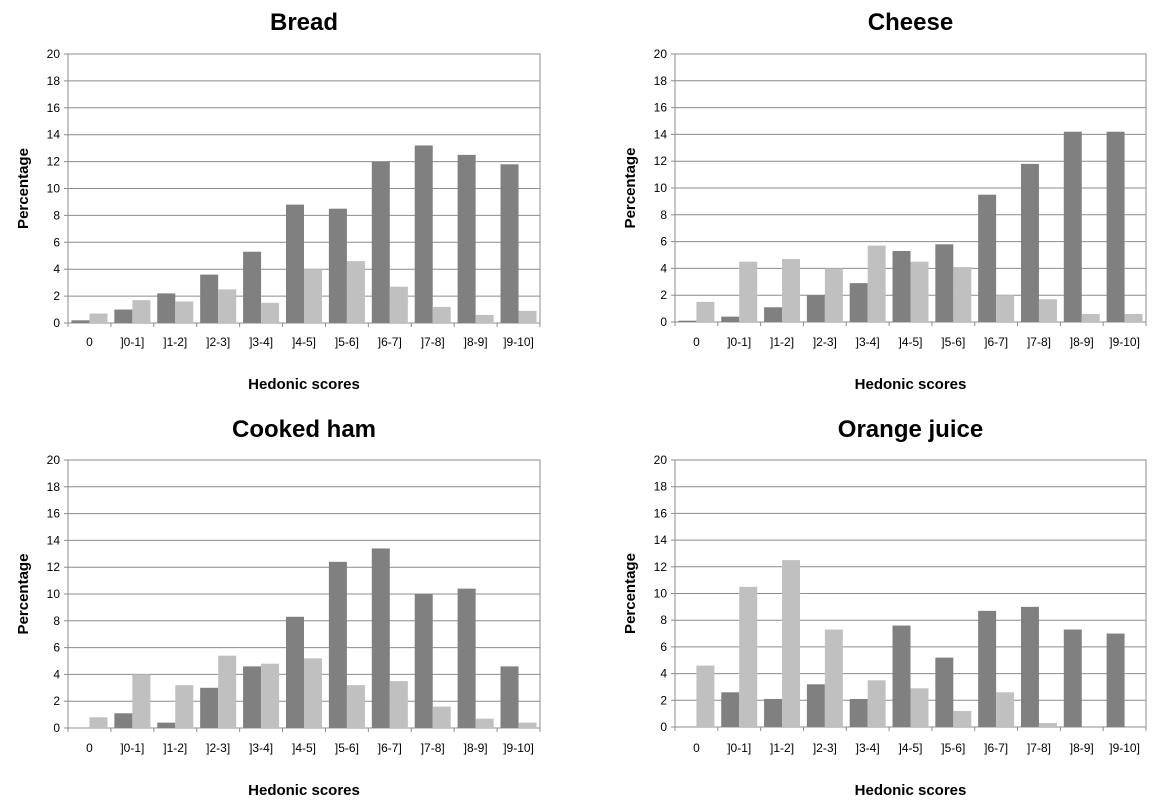 The image size is (1153, 803). Describe the element at coordinates (476, 342) in the screenshot. I see `x-tick-label: ]8-9]` at that location.